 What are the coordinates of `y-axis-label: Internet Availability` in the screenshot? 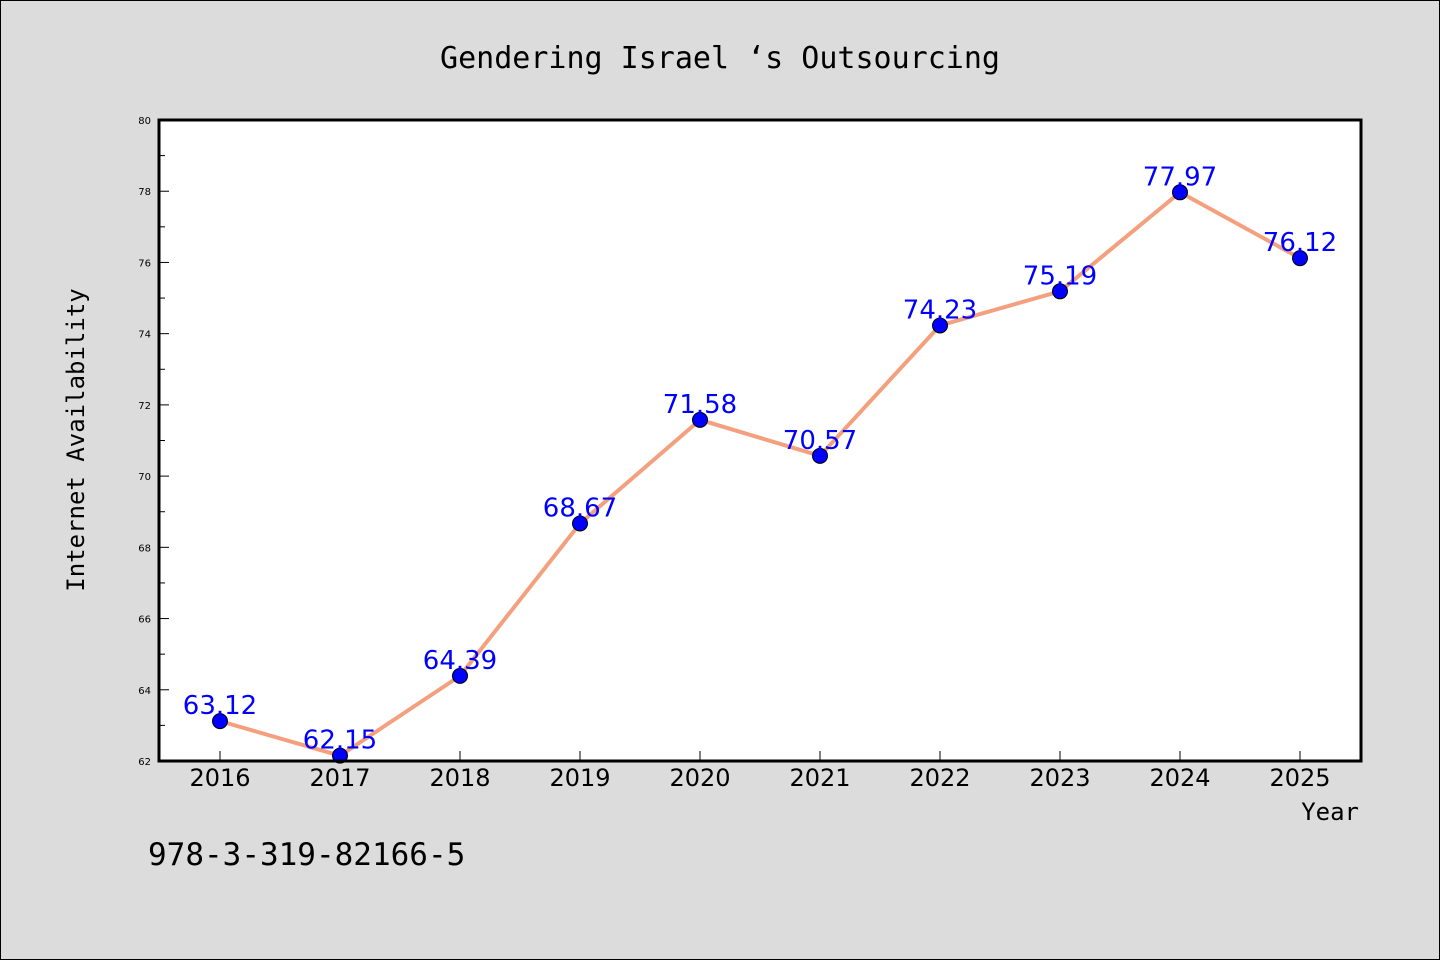 It's located at (76, 439).